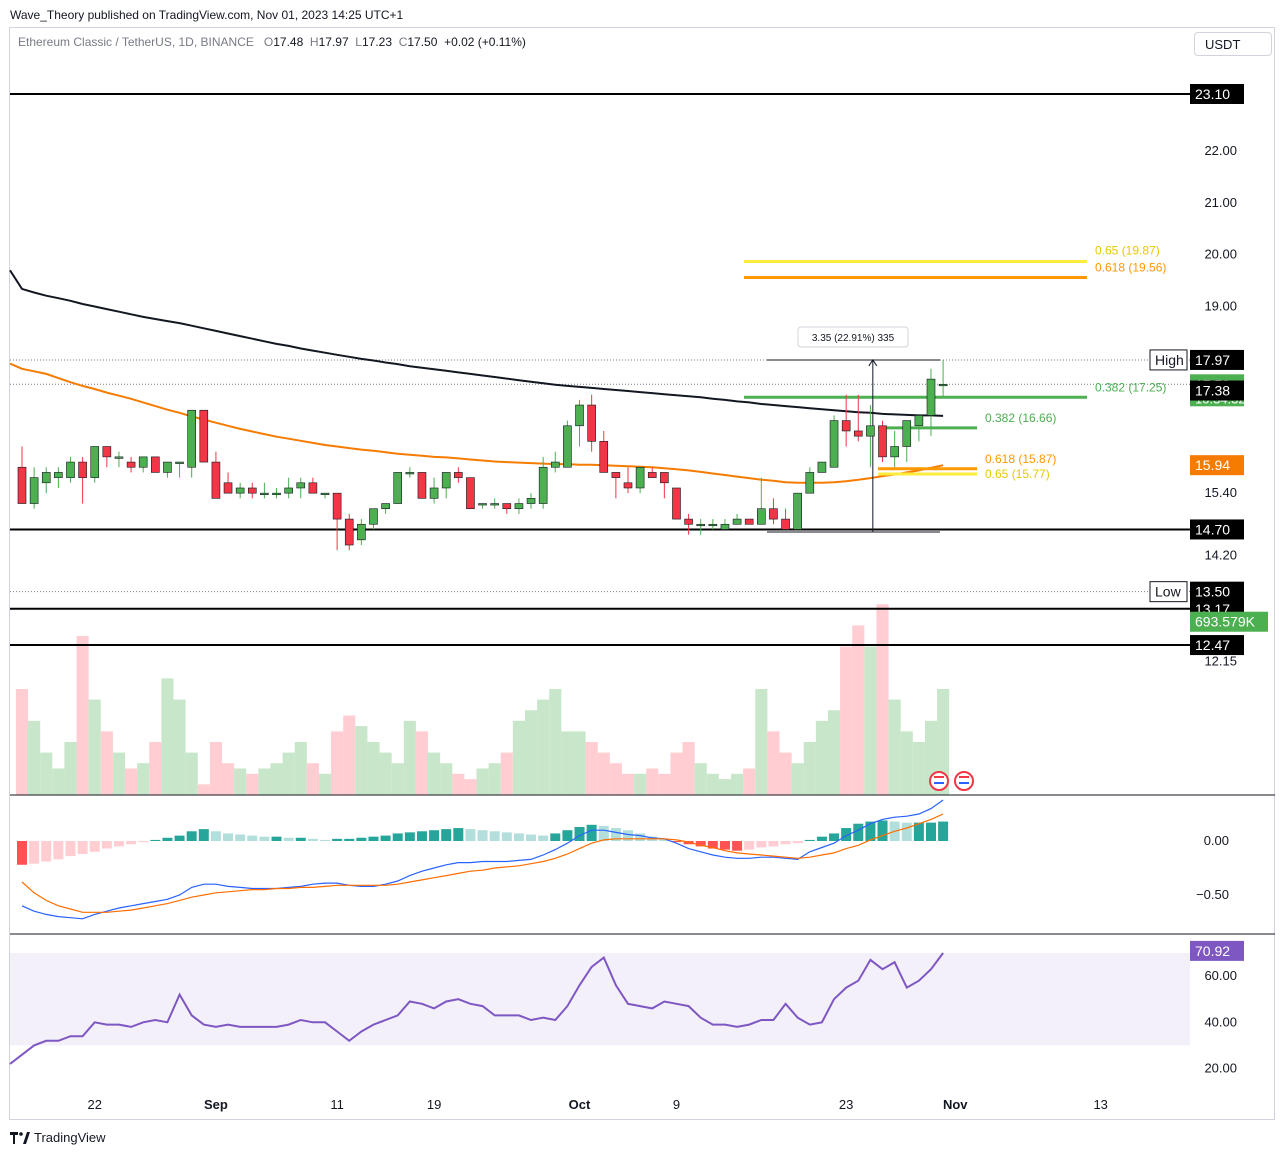 Image resolution: width=1286 pixels, height=1155 pixels. What do you see at coordinates (20, 1137) in the screenshot?
I see `tradingview-logo-icon` at bounding box center [20, 1137].